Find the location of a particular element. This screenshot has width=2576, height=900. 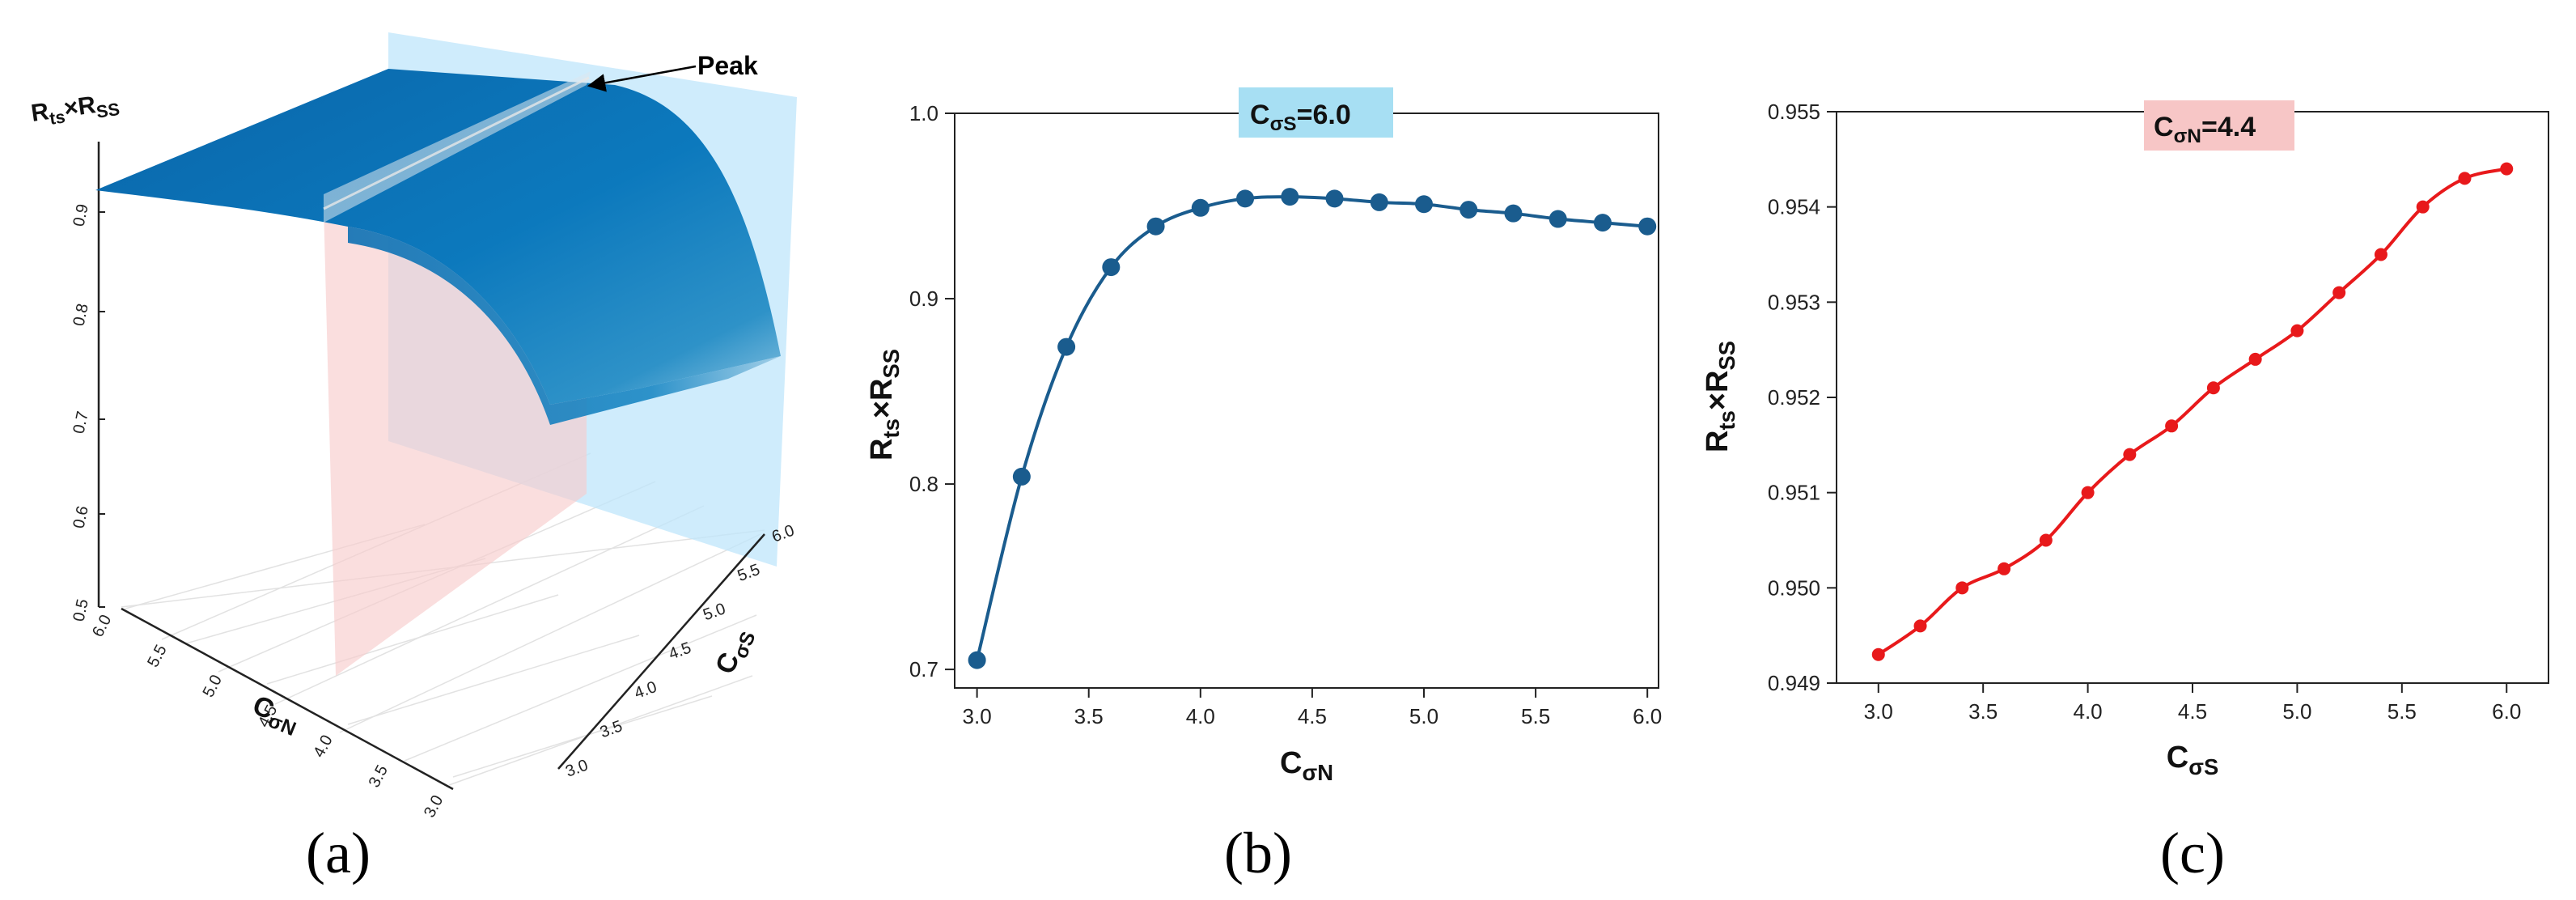

c-xtick-label: 6.0 is located at coordinates (2506, 711).